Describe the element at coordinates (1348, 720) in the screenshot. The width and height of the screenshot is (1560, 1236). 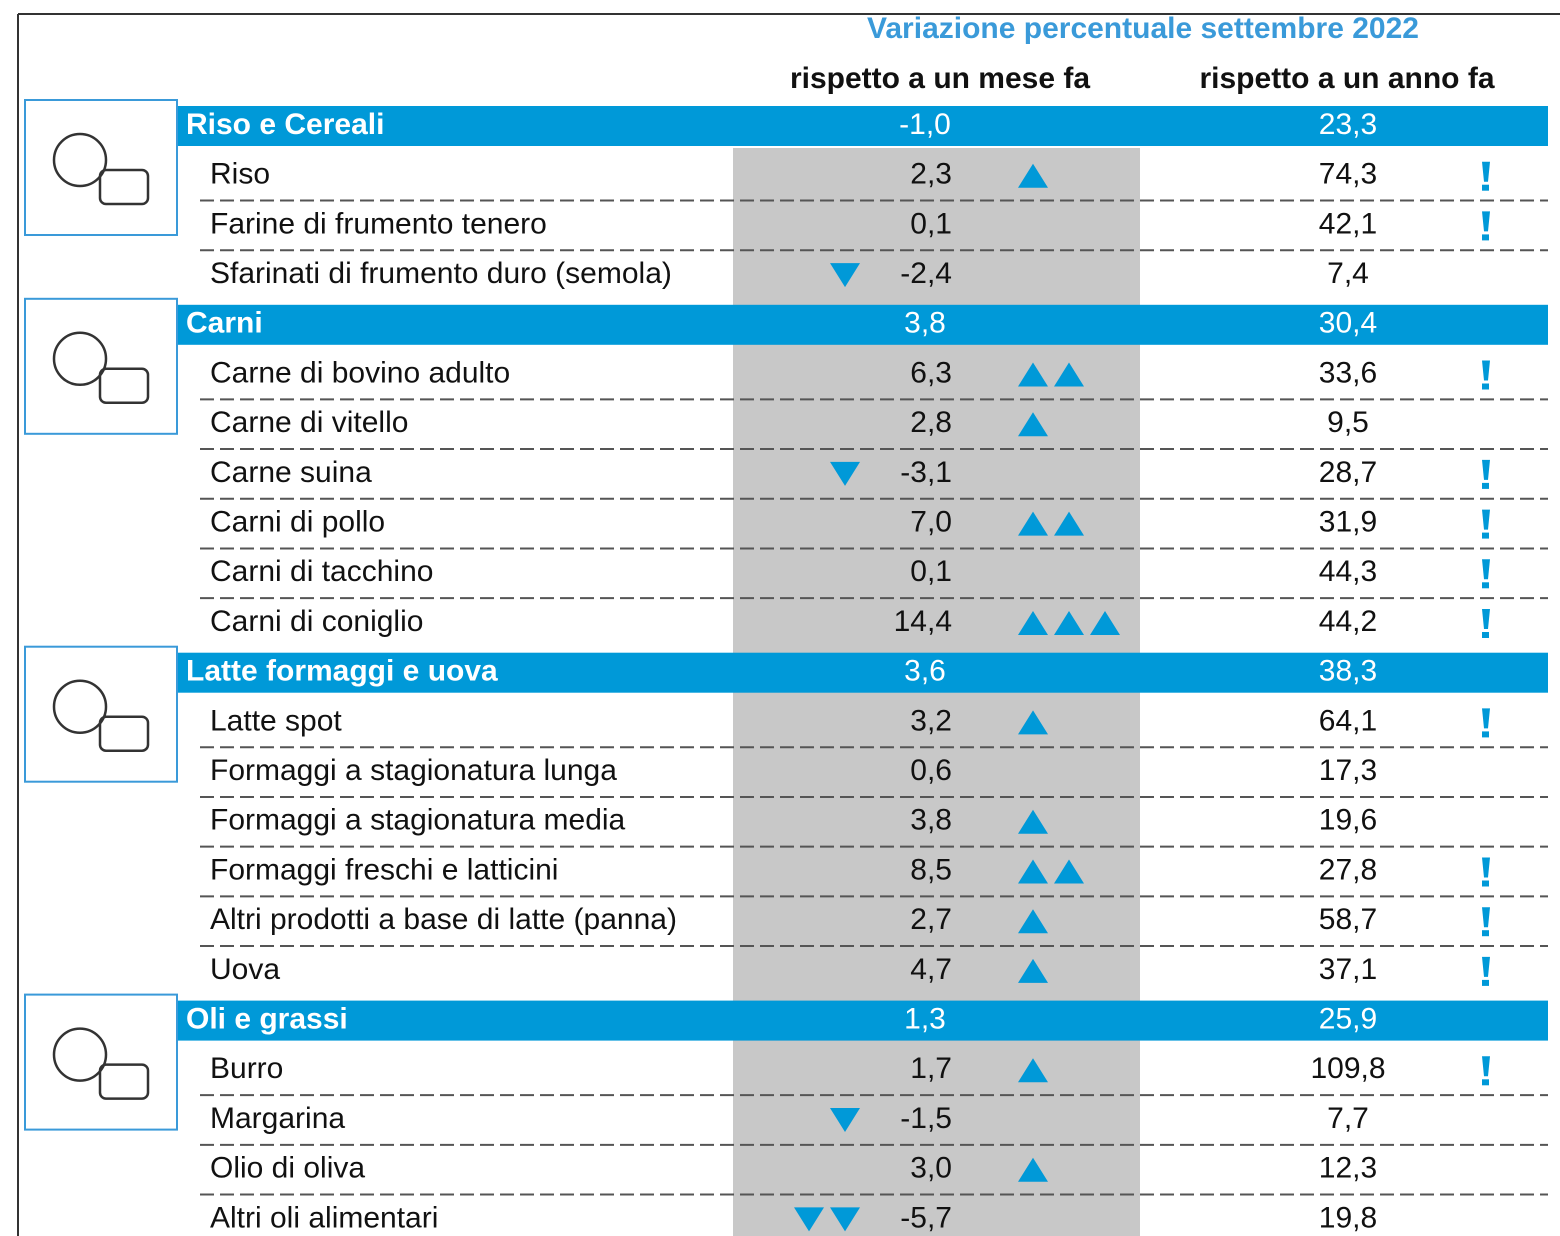
I see `item-year: 64,1` at that location.